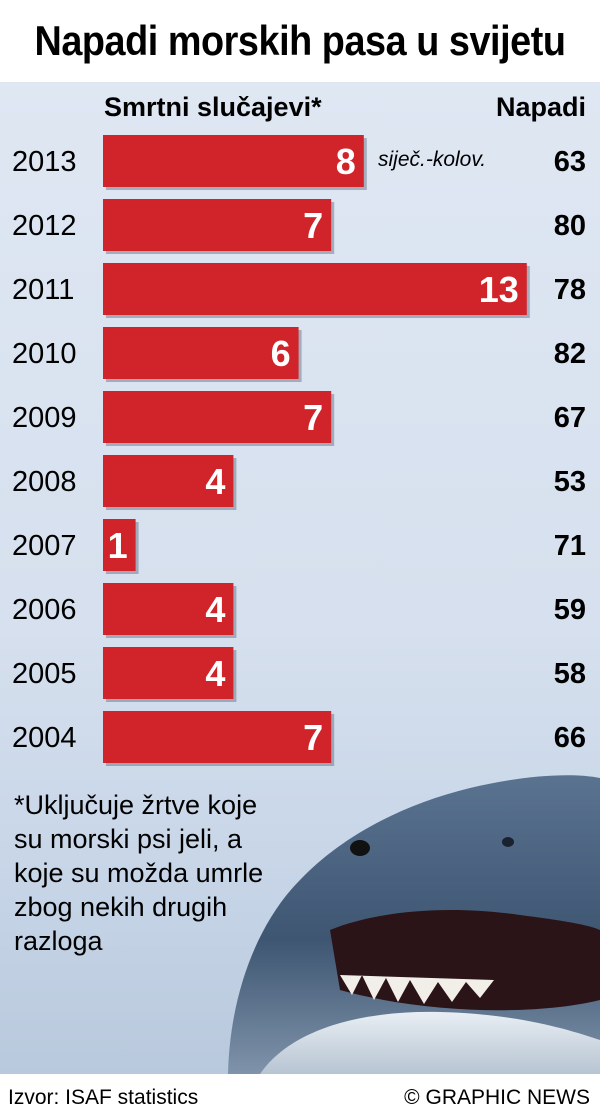  What do you see at coordinates (499, 289) in the screenshot?
I see `deaths-value-label: 13` at bounding box center [499, 289].